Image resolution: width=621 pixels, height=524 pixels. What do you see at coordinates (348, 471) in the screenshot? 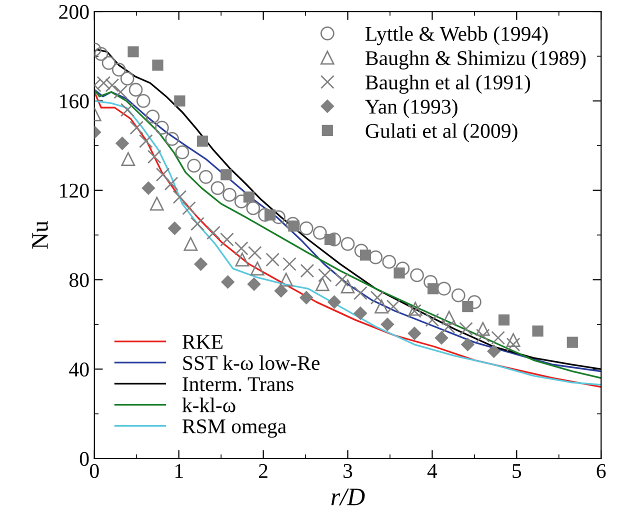
I see `x-tick-label: 3` at bounding box center [348, 471].